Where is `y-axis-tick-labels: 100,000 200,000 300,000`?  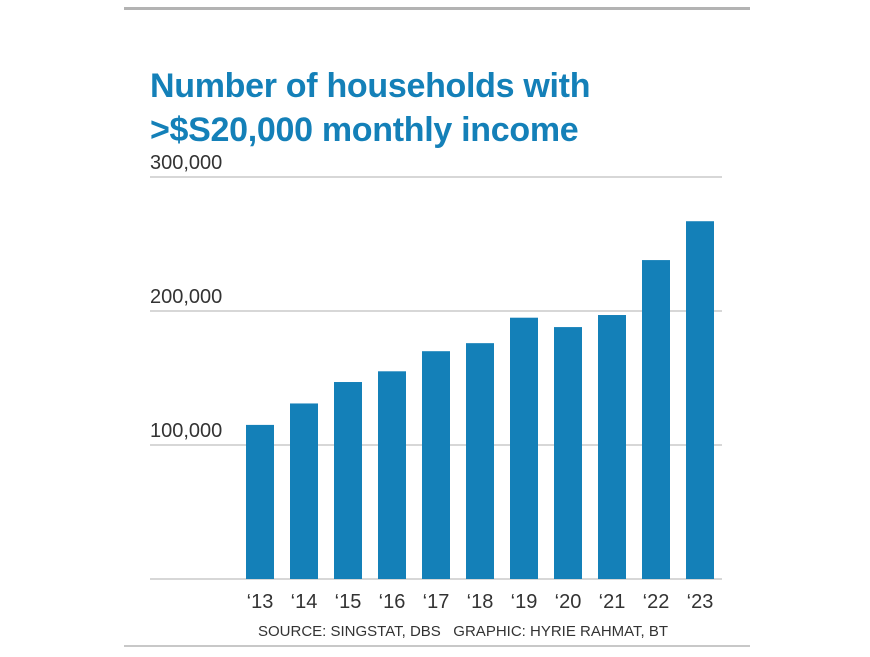 y-axis-tick-labels: 100,000 200,000 300,000 is located at coordinates (186, 297).